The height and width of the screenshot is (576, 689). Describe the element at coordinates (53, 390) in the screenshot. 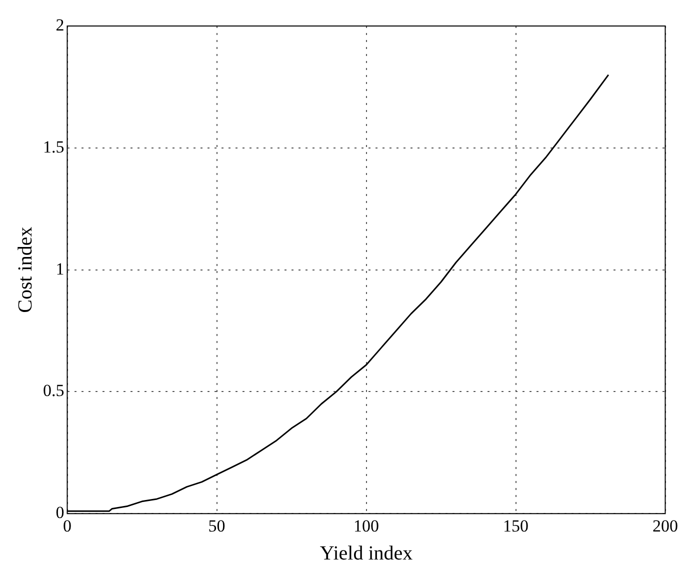

I see `y-tick-label: 0.5` at that location.